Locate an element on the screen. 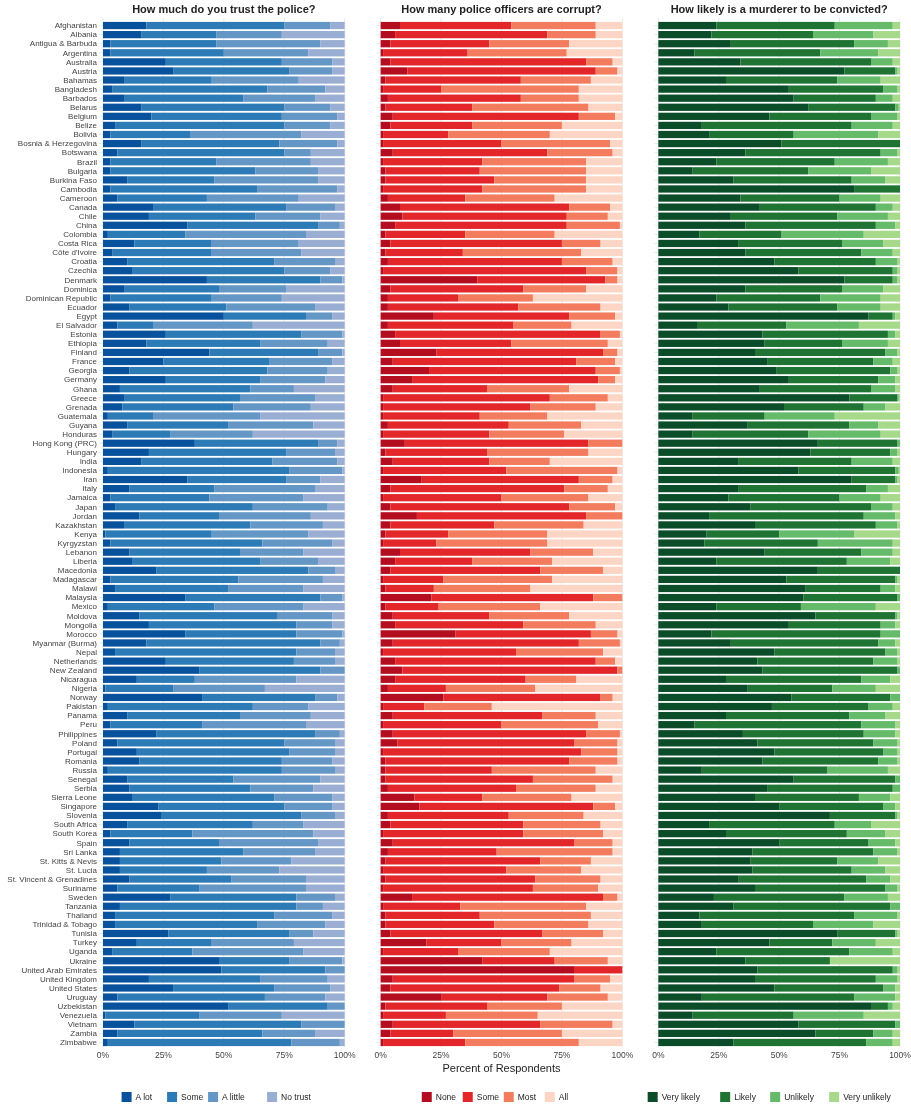  legend-label: Very unlikely is located at coordinates (867, 1096).